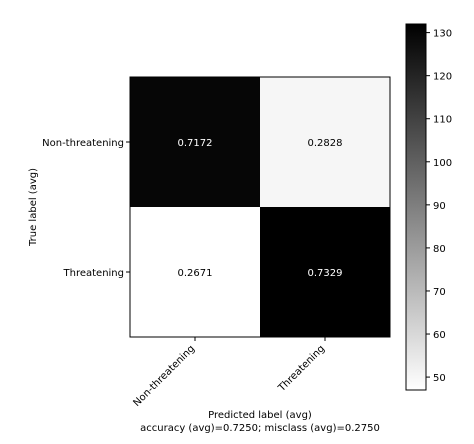 This screenshot has height=444, width=474. I want to click on colorbar-tick-label: 50, so click(439, 378).